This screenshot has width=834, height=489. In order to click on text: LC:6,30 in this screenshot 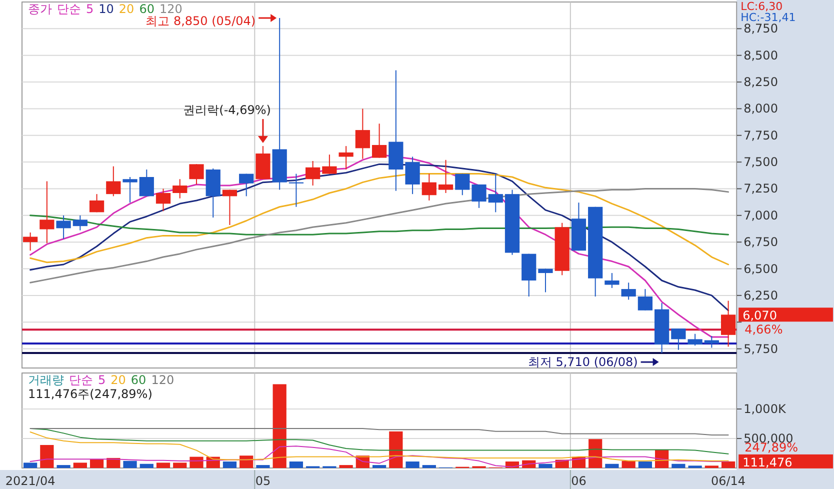, I will do `click(761, 6)`.